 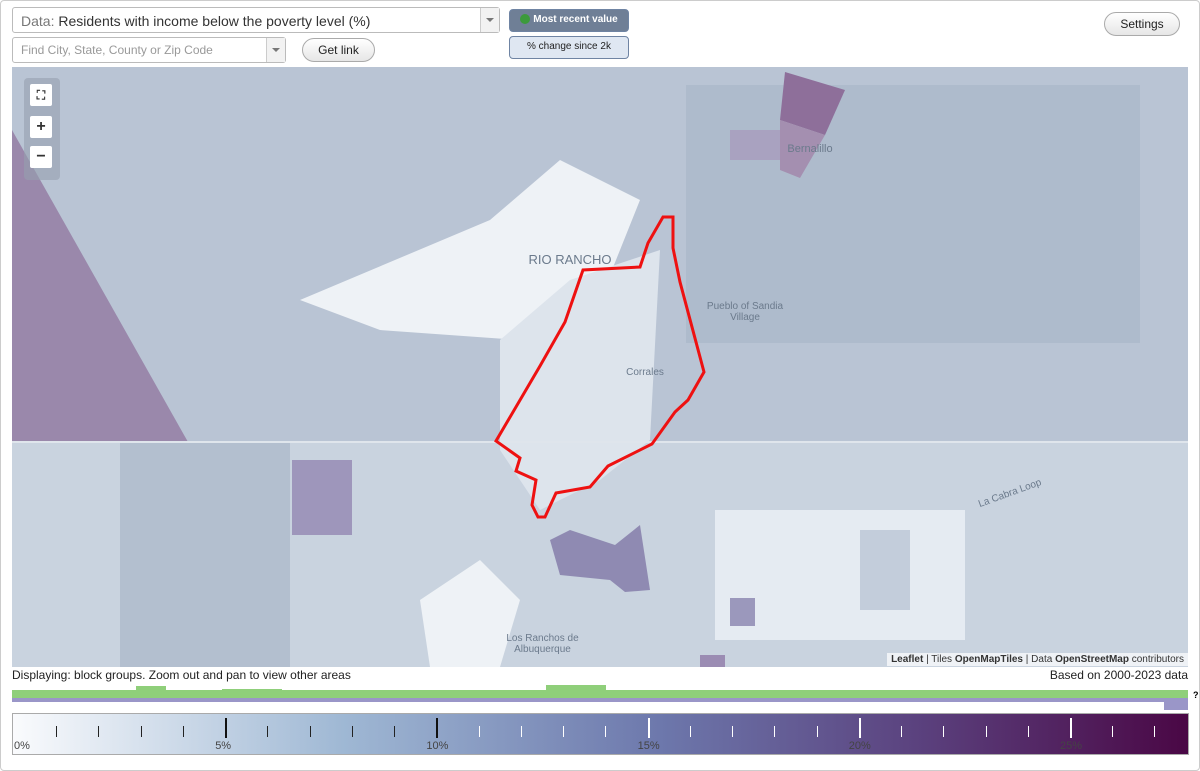 I want to click on most-recent-label: Most recent value, so click(x=575, y=19).